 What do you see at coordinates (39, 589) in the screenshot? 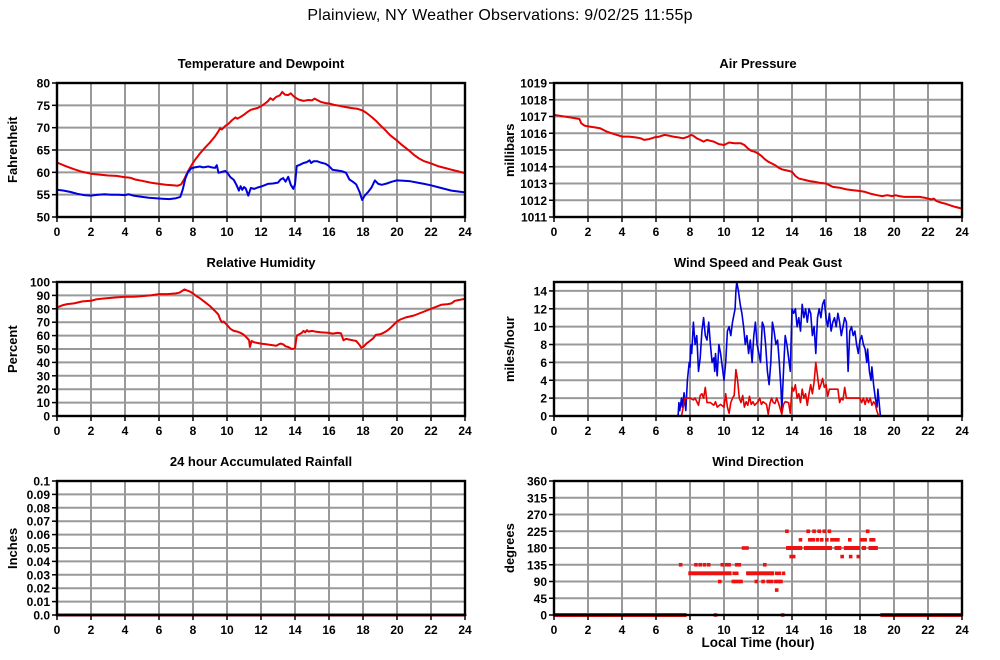
I see `svg-text: 0.02` at bounding box center [39, 589].